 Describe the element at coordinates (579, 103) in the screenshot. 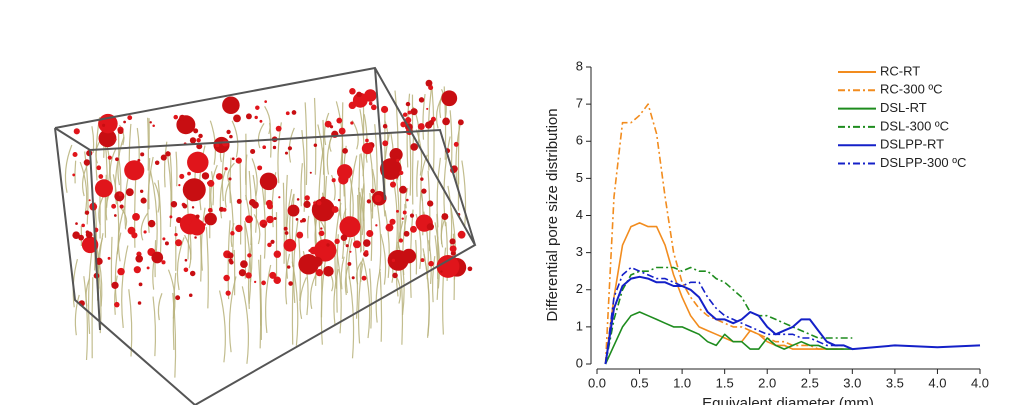

I see `y-tick-label: 7` at that location.